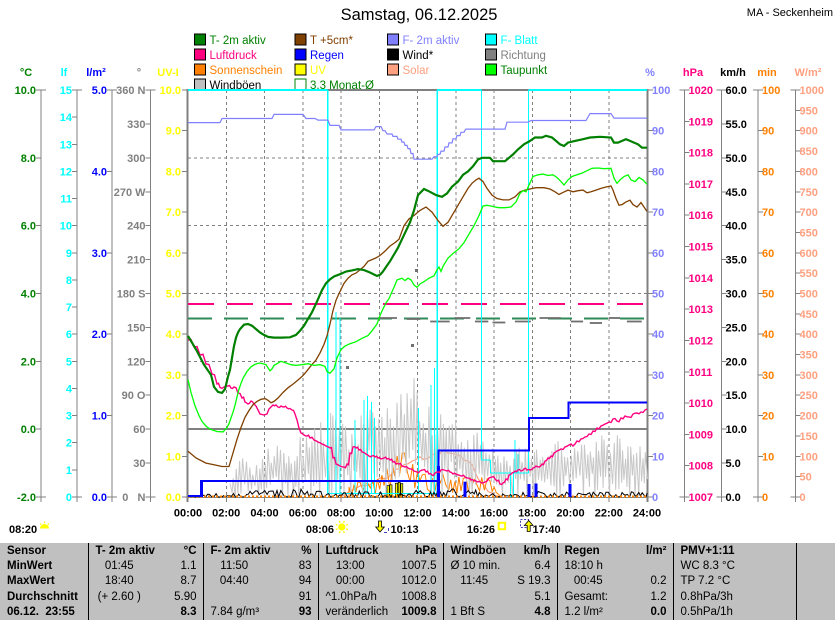 Image resolution: width=835 pixels, height=625 pixels. Describe the element at coordinates (131, 295) in the screenshot. I see `svg-text: 180 S` at that location.